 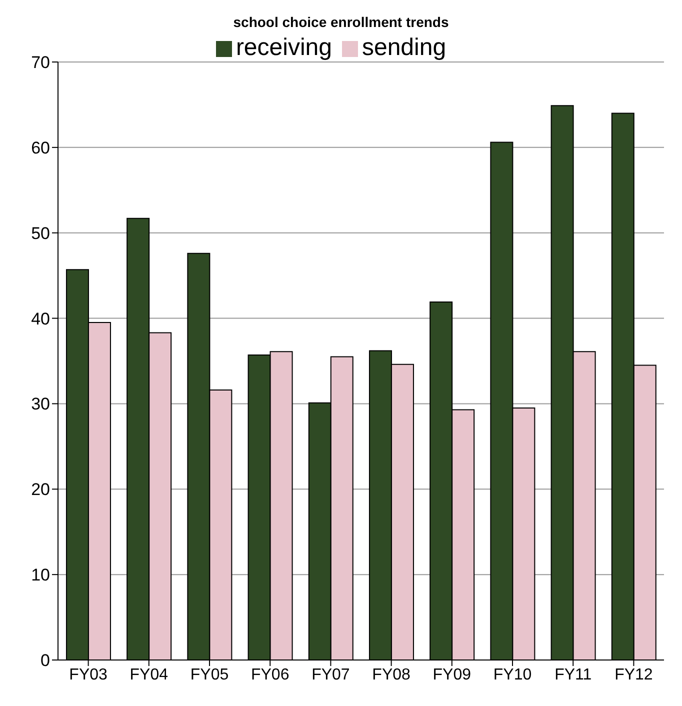 I want to click on legend-label: receiving, so click(x=284, y=47).